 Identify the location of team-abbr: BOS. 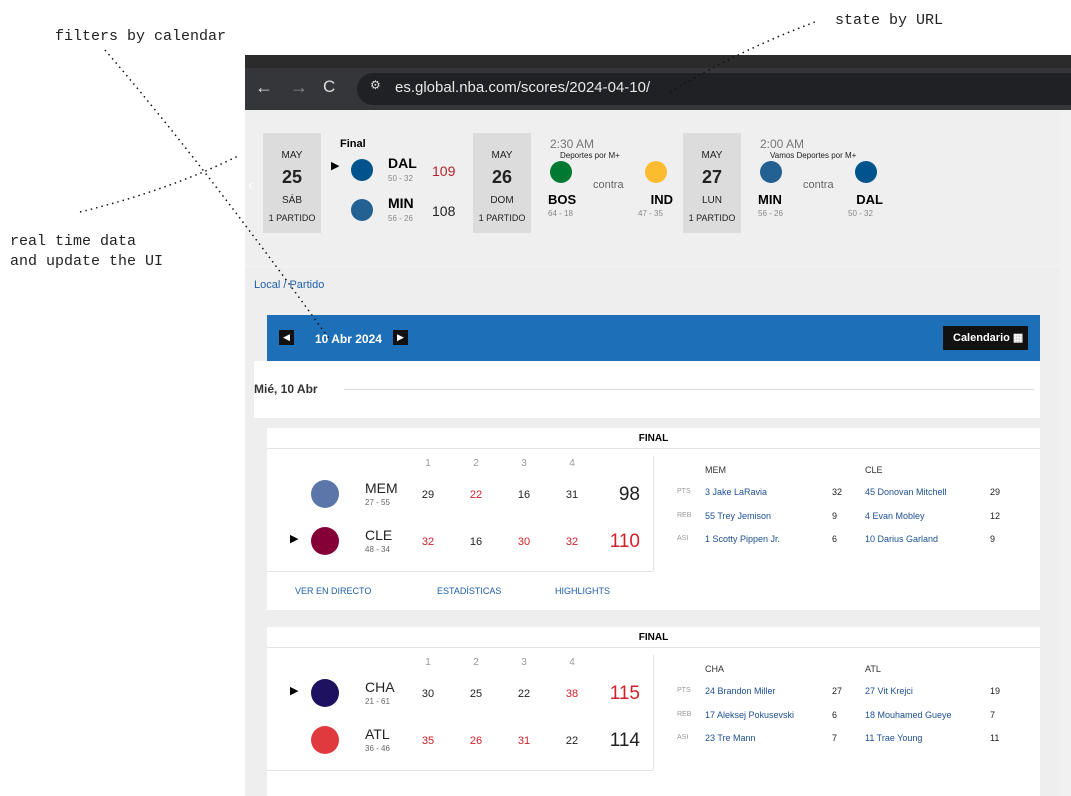
(562, 199).